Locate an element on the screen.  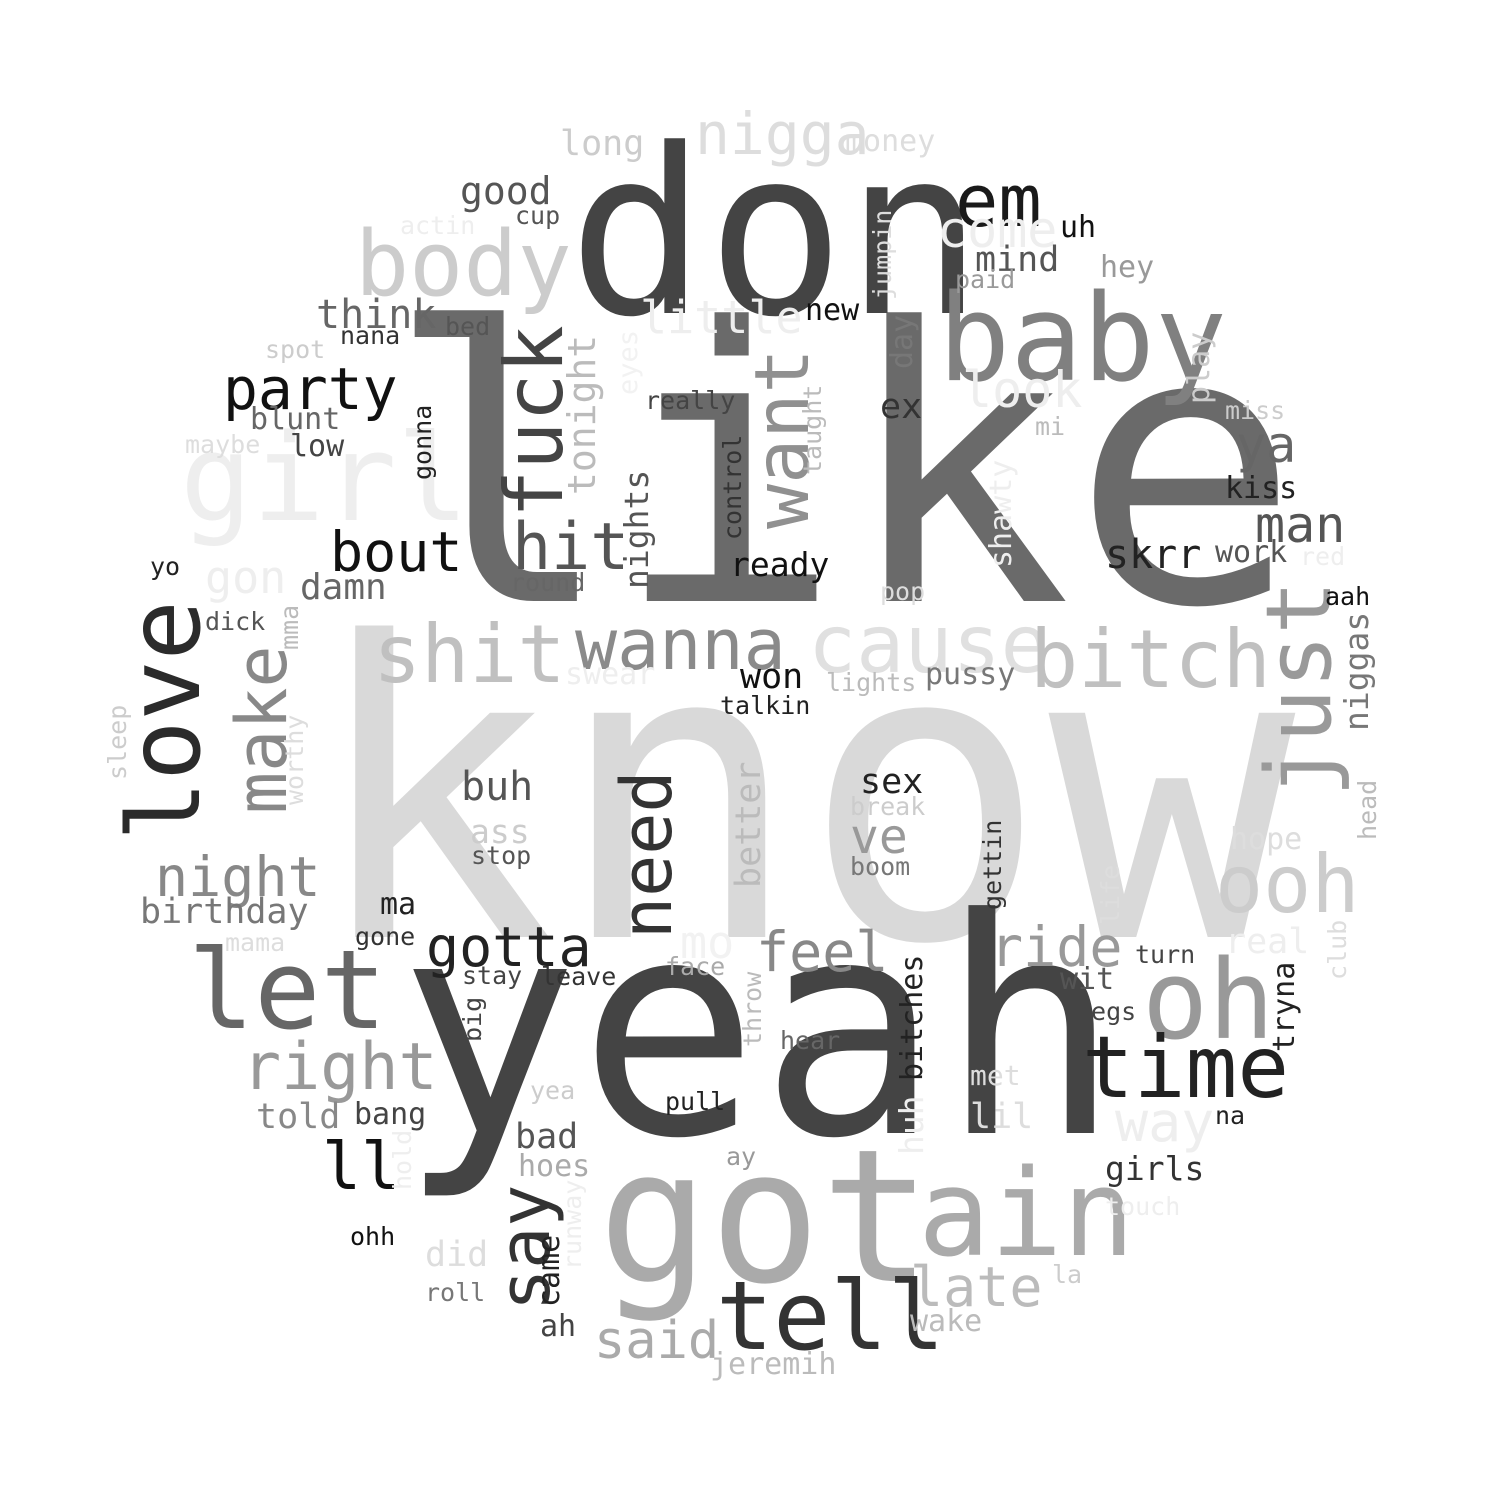
word-long: long is located at coordinates (602, 144).